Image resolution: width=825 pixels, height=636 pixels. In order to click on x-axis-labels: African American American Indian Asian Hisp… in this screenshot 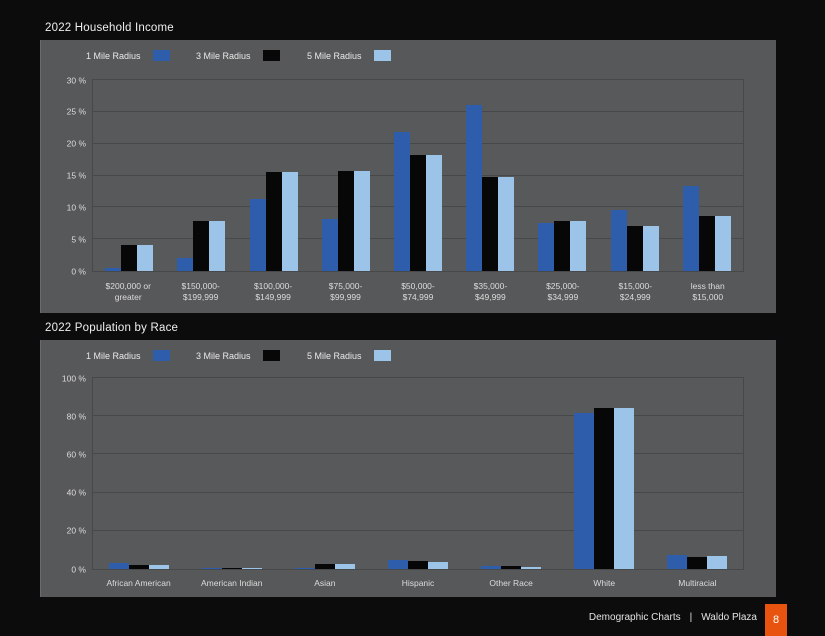, I will do `click(418, 581)`.